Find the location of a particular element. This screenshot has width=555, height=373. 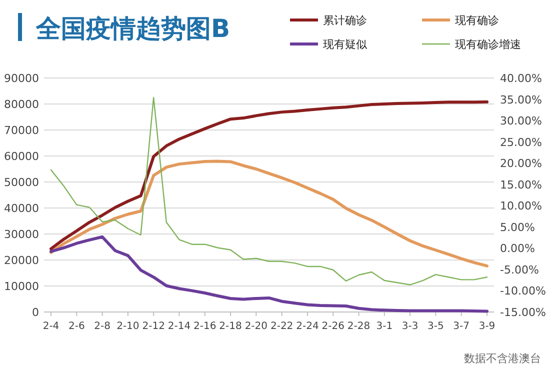

y-tick-label: 50000 is located at coordinates (21, 182).